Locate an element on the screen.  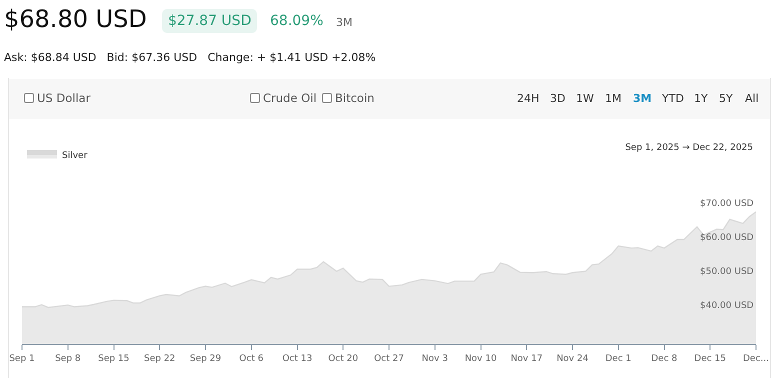
legend-label: Silver is located at coordinates (75, 156).